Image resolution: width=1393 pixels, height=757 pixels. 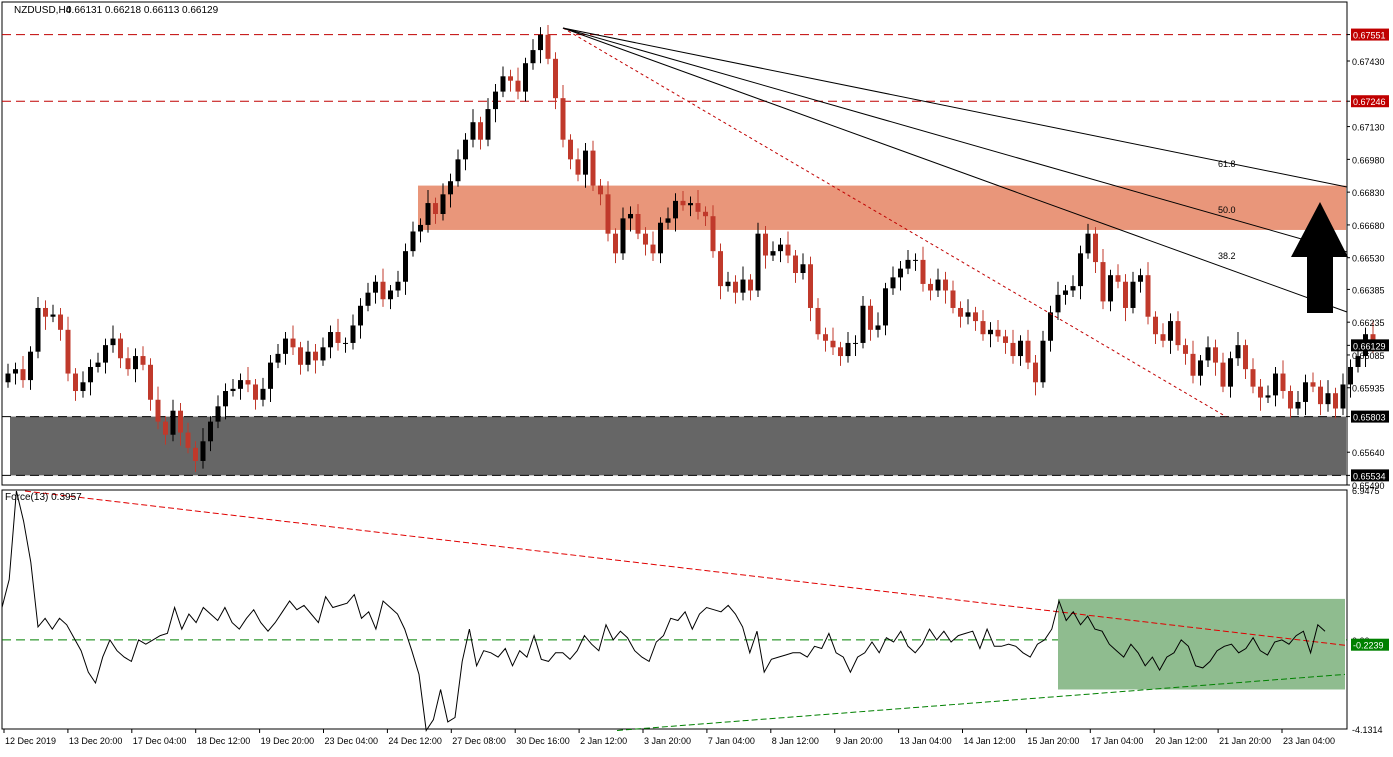 I want to click on fan-label-50.0: 50.0, so click(x=1227, y=210).